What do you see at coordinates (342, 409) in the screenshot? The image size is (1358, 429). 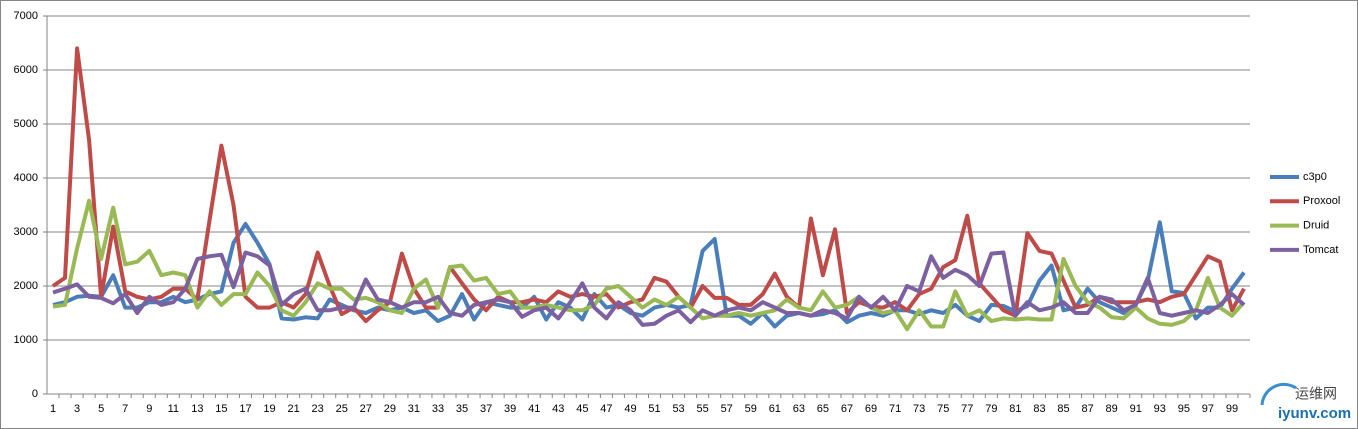 I see `x-tick-label: 25` at bounding box center [342, 409].